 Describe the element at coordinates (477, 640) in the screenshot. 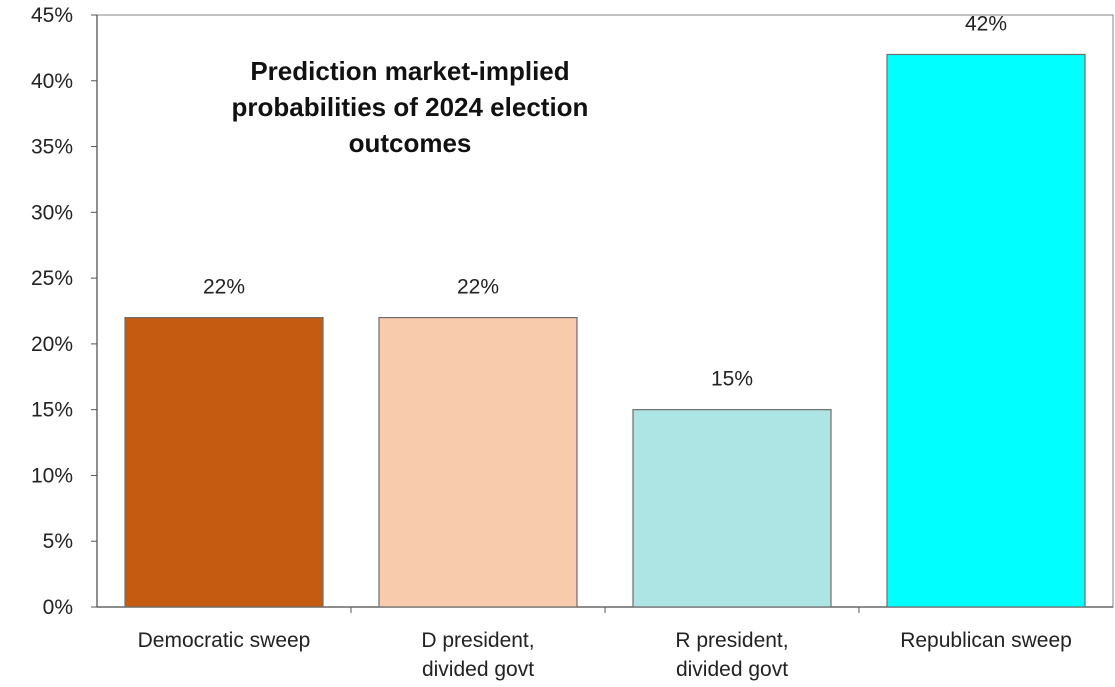

I see `x-tick-label-line: D president,` at that location.